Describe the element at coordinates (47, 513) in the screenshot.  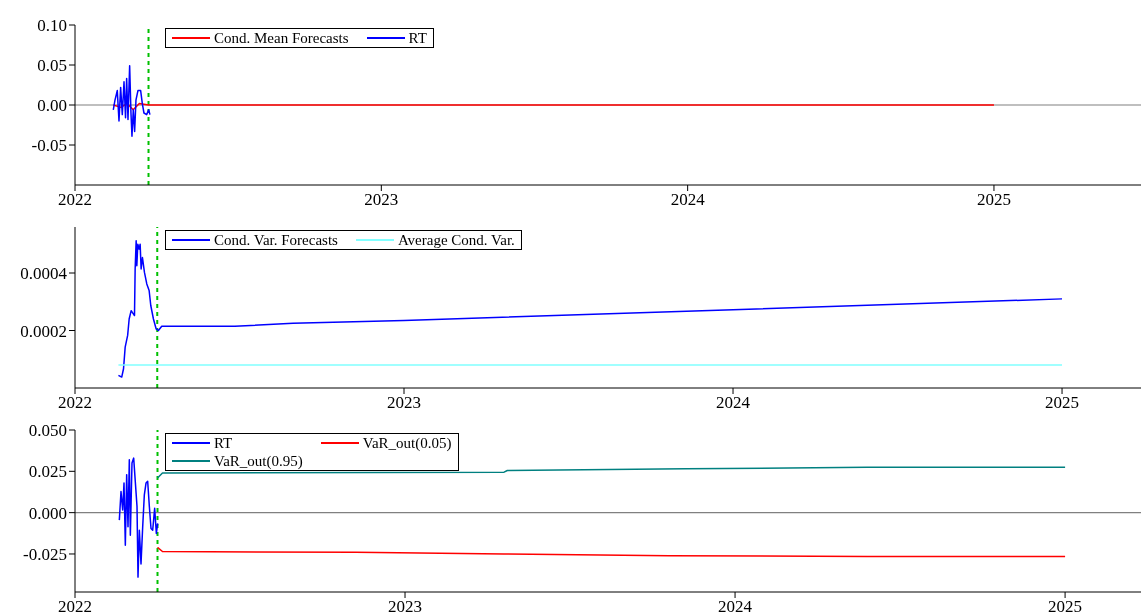
I see `y-tick-label: 0.000` at that location.